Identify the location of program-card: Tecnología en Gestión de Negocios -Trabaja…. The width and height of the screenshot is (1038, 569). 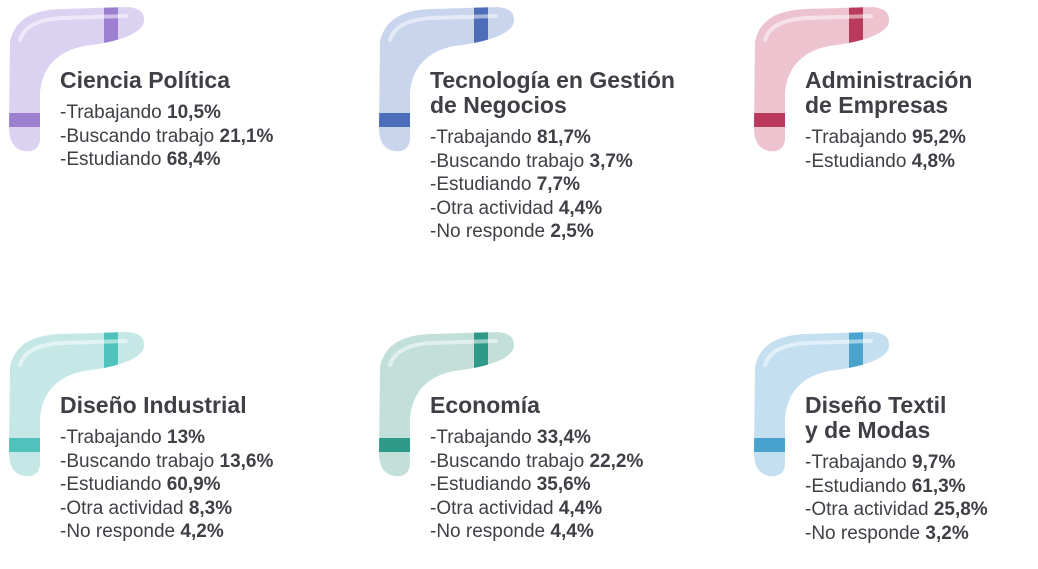
(535, 122).